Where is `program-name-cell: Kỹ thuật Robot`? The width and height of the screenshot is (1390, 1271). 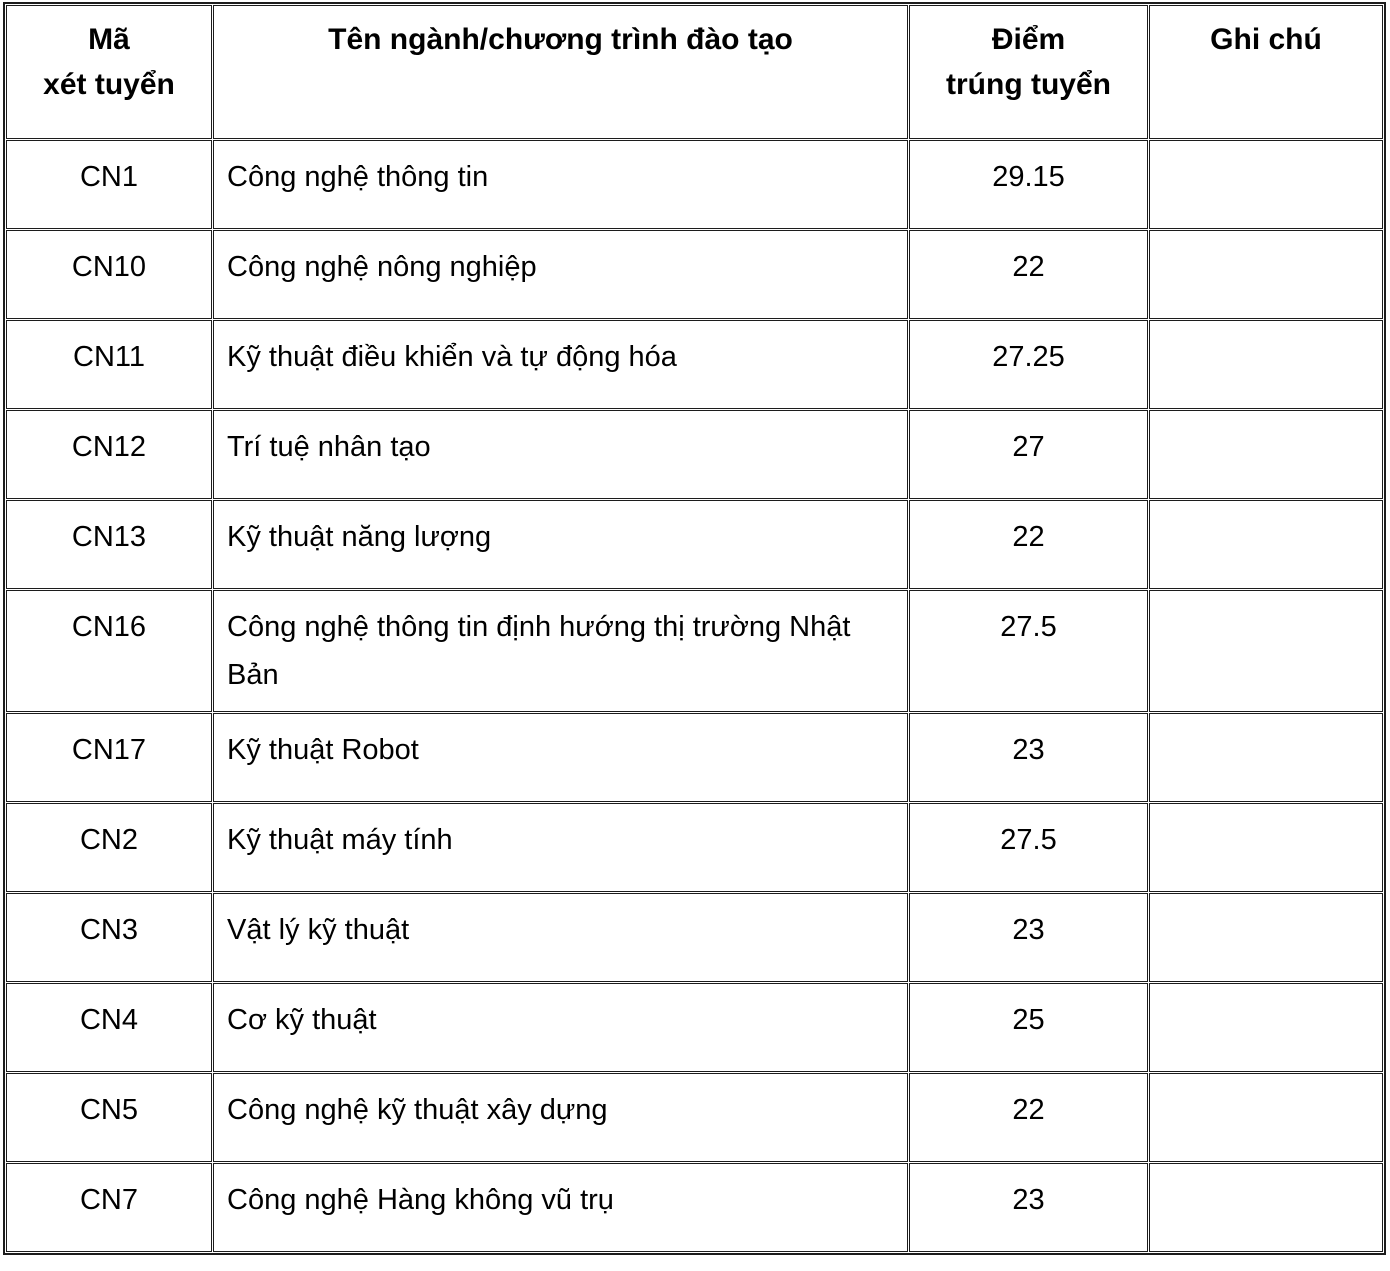
program-name-cell: Kỹ thuật Robot is located at coordinates (560, 757).